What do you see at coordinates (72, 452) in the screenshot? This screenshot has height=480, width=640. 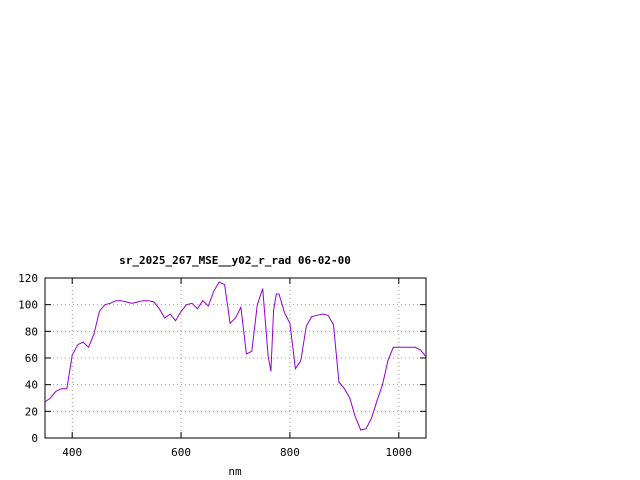 I see `x-tick-label: 400` at bounding box center [72, 452].